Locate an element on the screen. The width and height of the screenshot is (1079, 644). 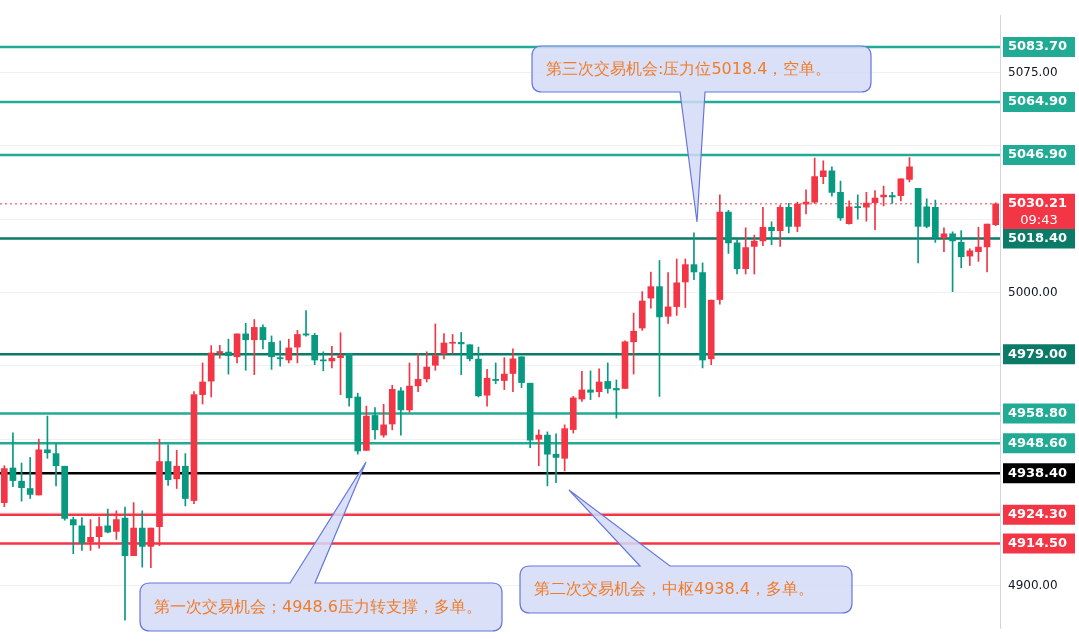
y-tick-label: 5075.00 is located at coordinates (1033, 71).